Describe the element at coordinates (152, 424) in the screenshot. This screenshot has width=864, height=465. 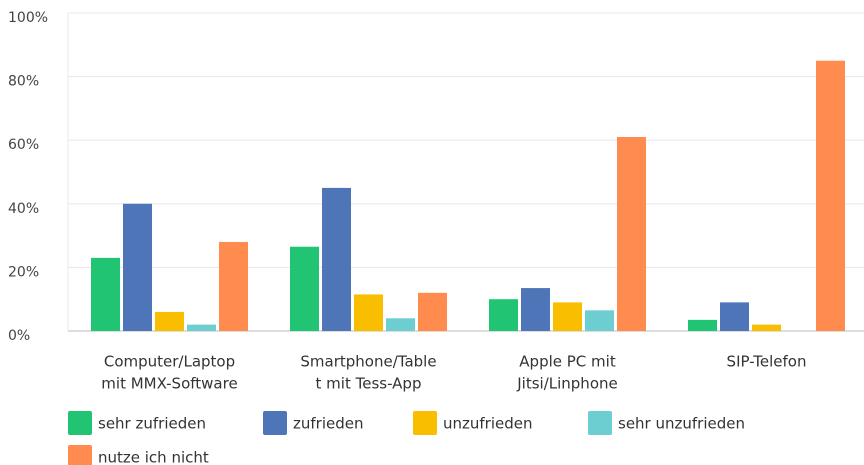
I see `legend-label: sehr zufrieden` at that location.